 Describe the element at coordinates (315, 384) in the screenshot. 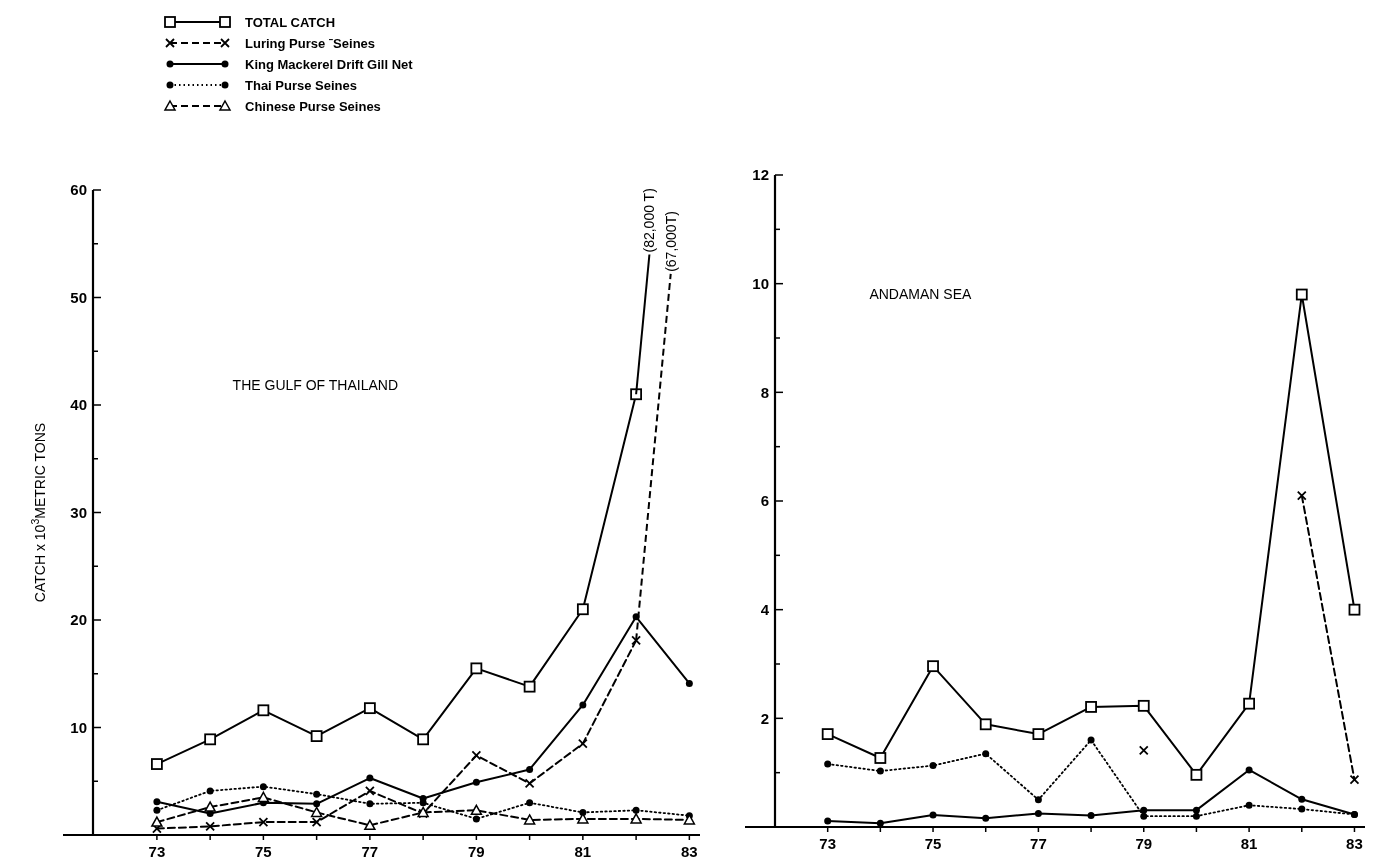

I see `text: THE GULF OF THAILAND` at that location.